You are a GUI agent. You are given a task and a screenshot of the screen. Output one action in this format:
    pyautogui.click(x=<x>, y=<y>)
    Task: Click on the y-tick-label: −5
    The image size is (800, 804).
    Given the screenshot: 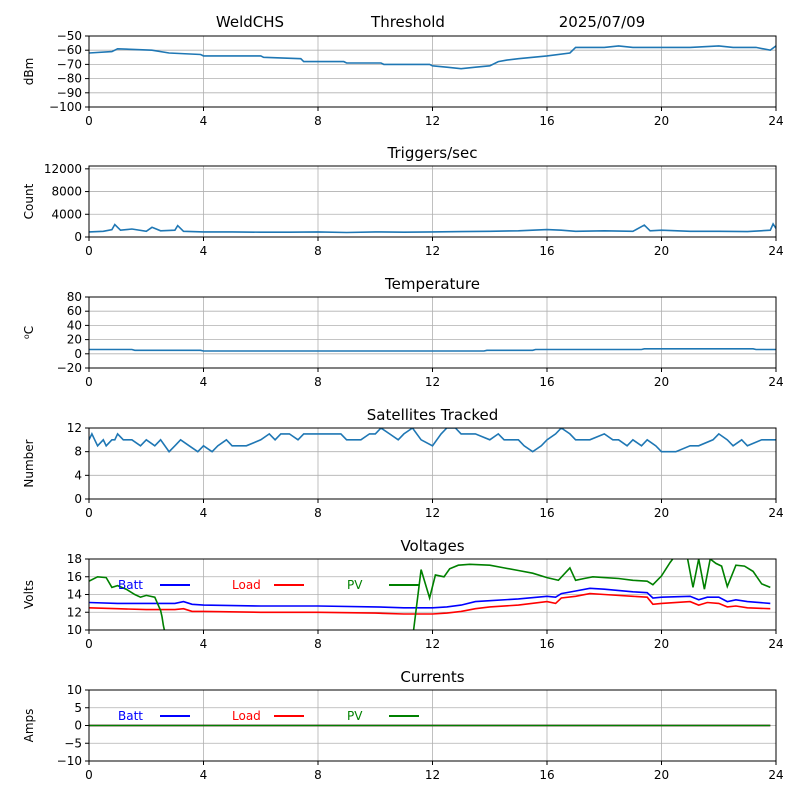 What is the action you would take?
    pyautogui.click(x=73, y=743)
    